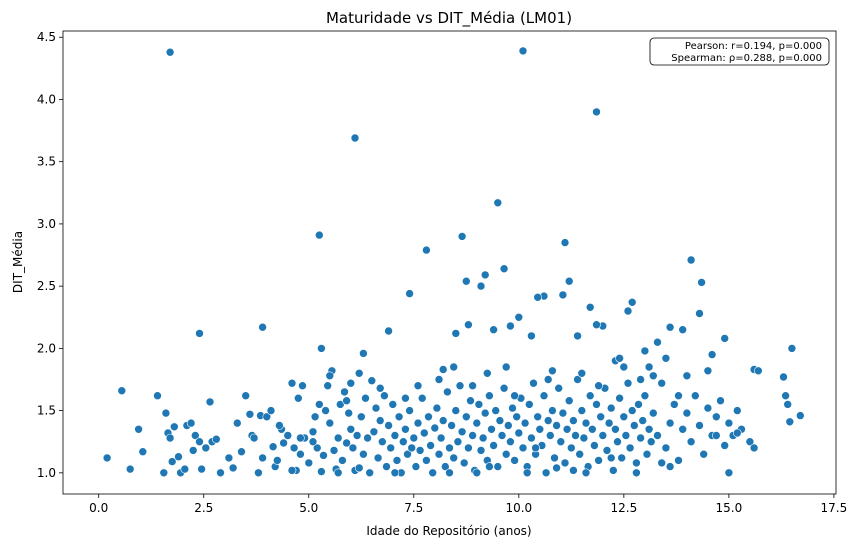  I want to click on stats-spearman: Spearman: ρ=0.288, p=0.000, so click(746, 58).